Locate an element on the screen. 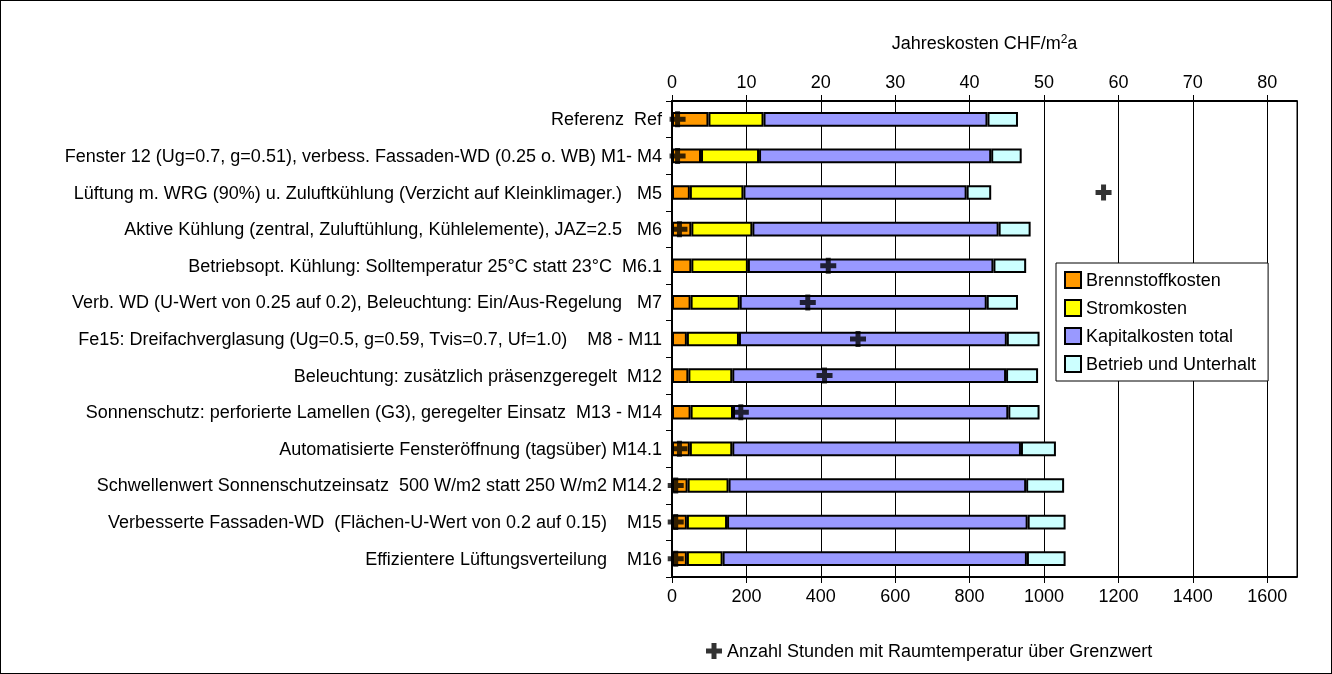 This screenshot has width=1332, height=674. y-tick-label: Fenster 12 (Ug=0.7, g=0.51), verbess. Fassaden-WD (0.25 o. WB) M1- M4 is located at coordinates (363, 155).